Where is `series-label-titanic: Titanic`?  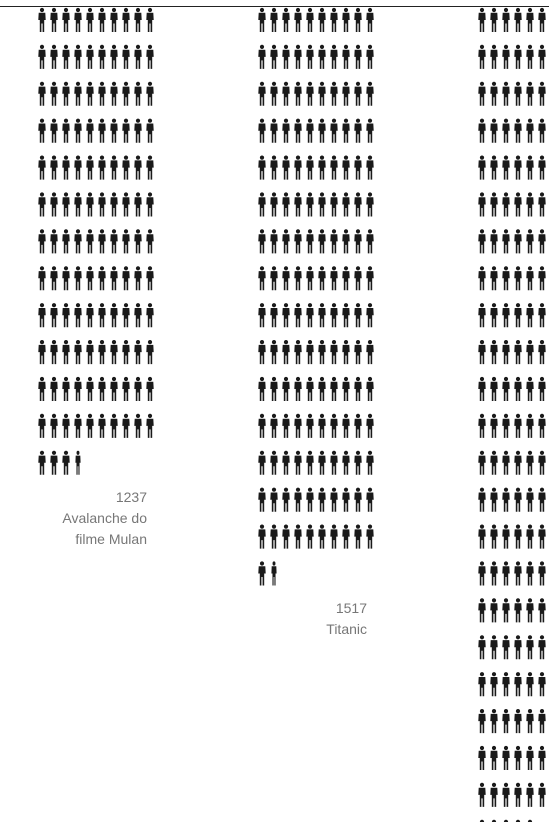 series-label-titanic: Titanic is located at coordinates (346, 629).